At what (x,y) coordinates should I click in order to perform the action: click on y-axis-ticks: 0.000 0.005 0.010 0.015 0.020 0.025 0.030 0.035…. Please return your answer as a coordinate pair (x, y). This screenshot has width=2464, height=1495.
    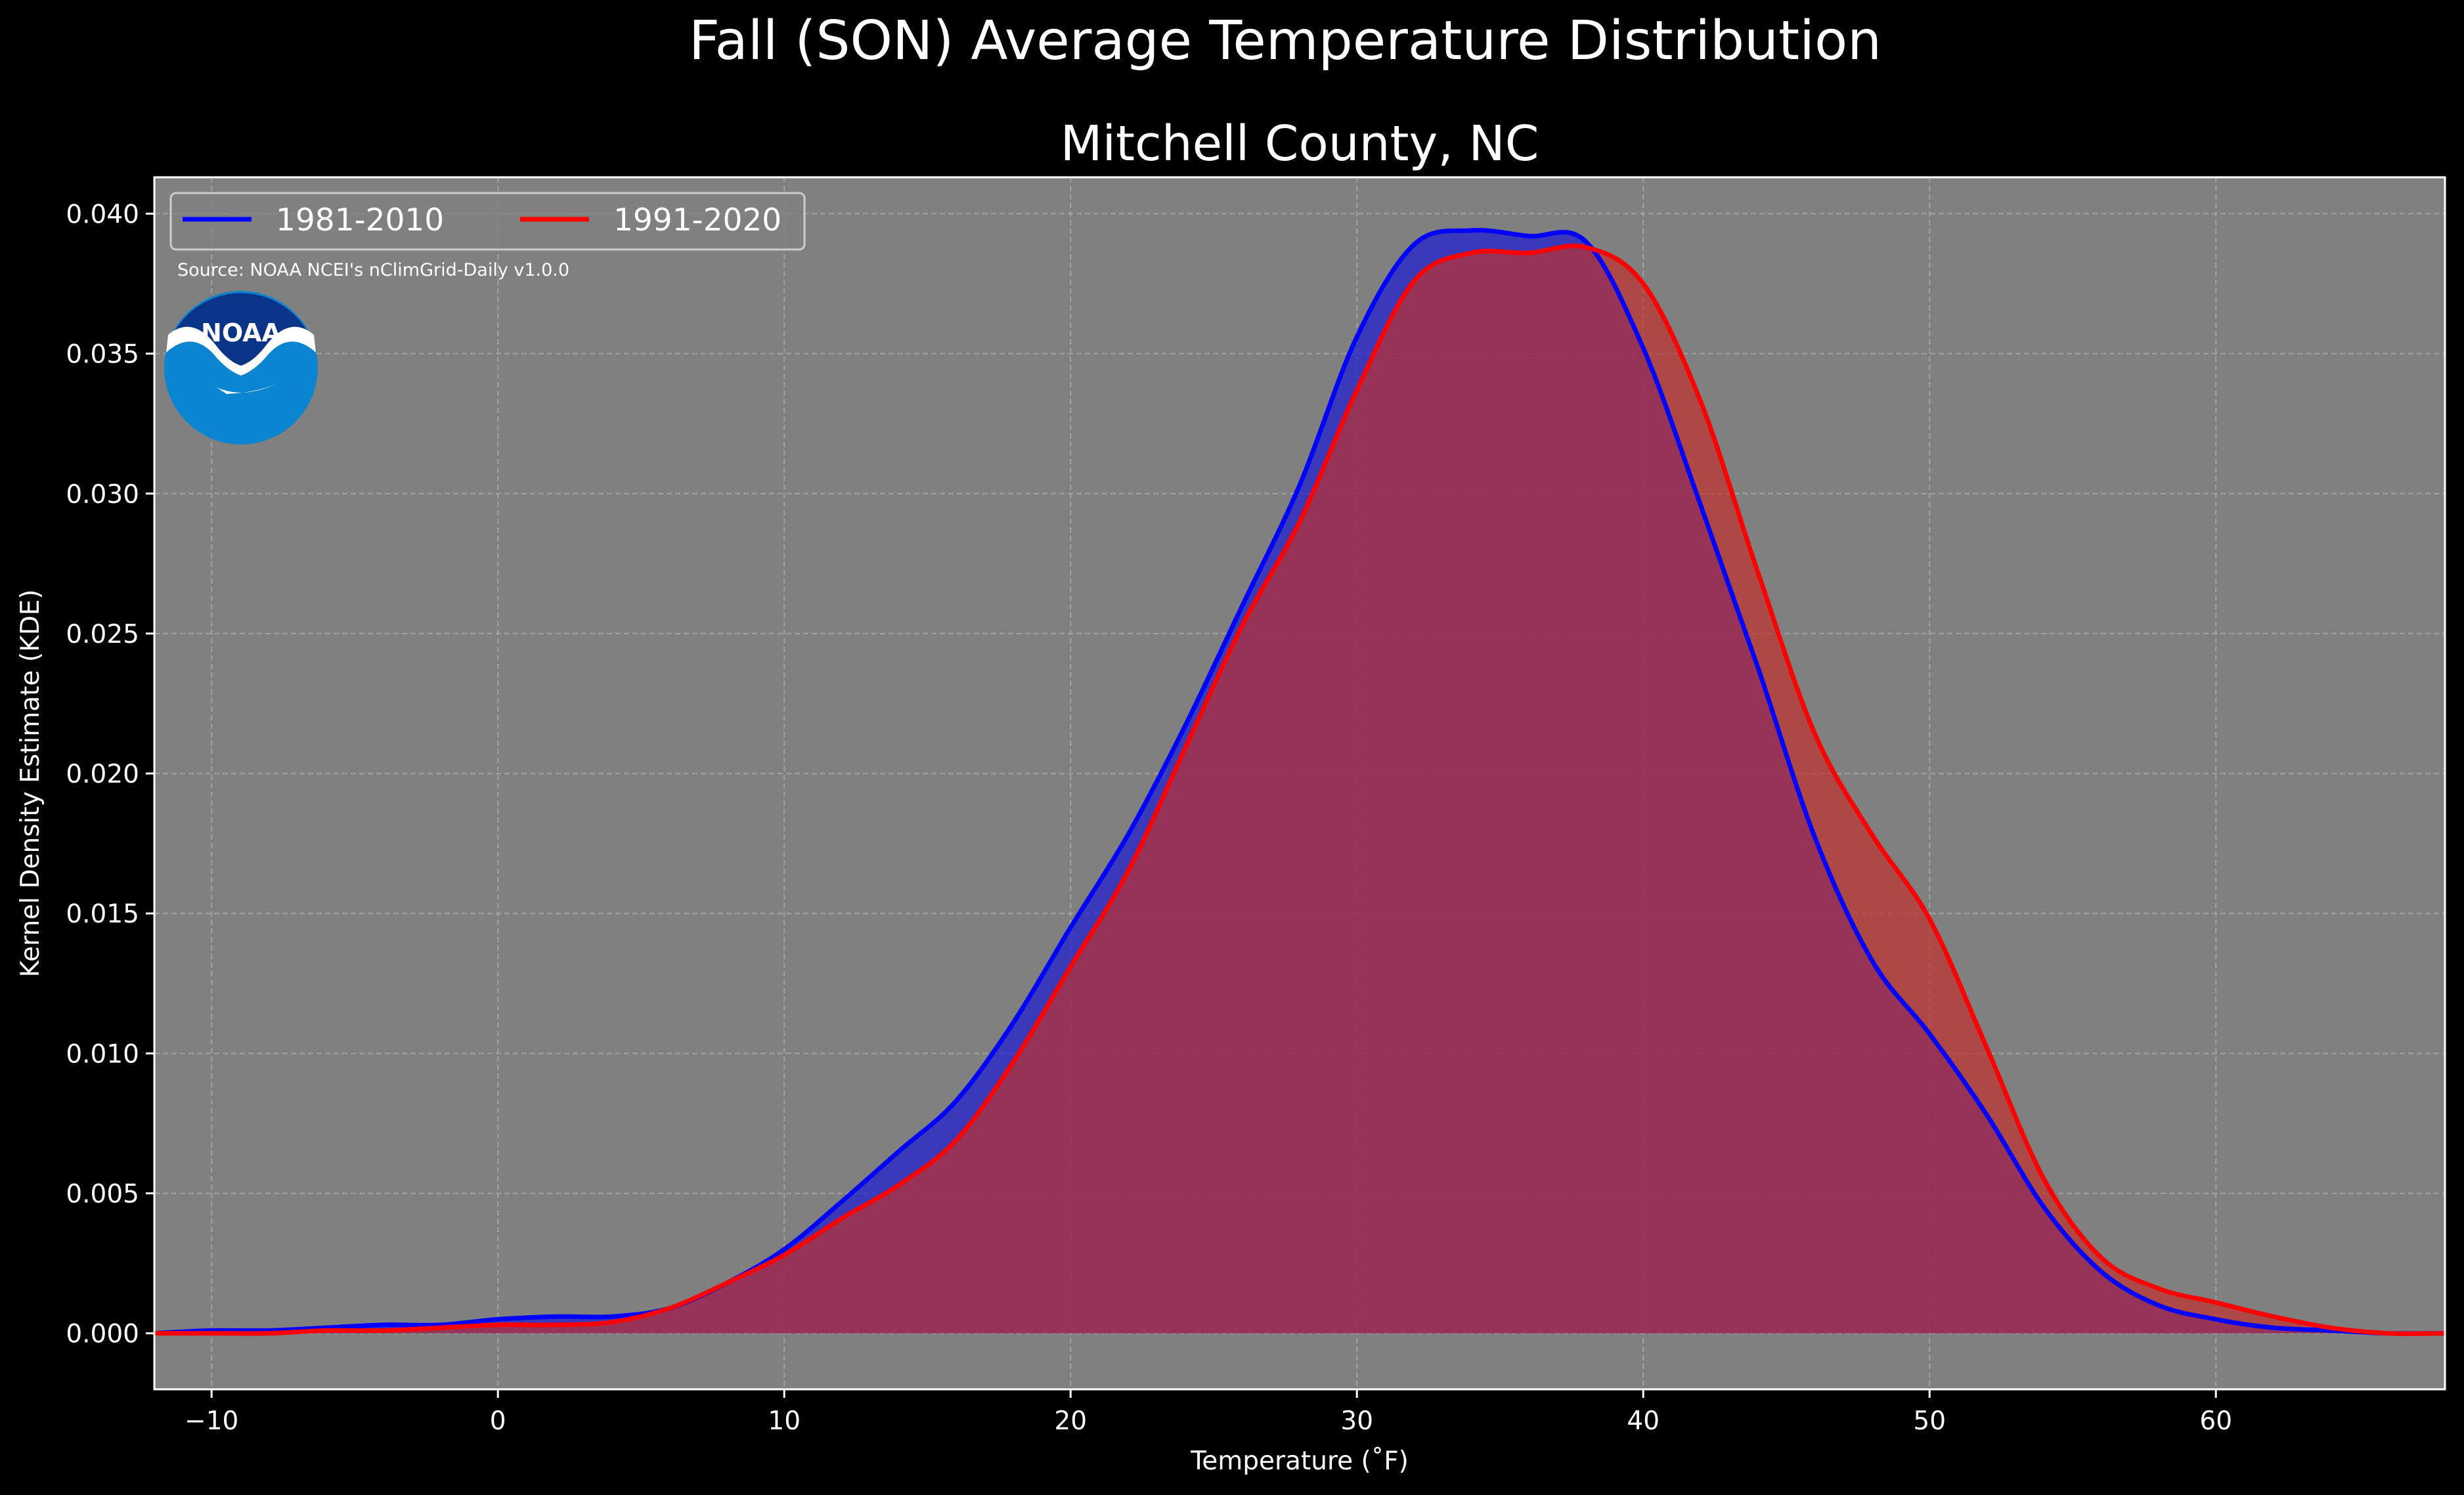
    Looking at the image, I should click on (110, 774).